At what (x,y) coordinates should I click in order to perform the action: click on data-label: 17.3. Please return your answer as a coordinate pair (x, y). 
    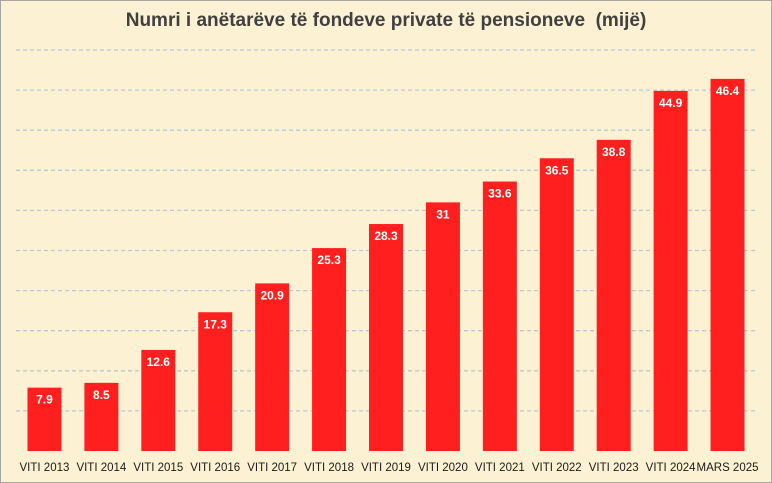
    Looking at the image, I should click on (216, 324).